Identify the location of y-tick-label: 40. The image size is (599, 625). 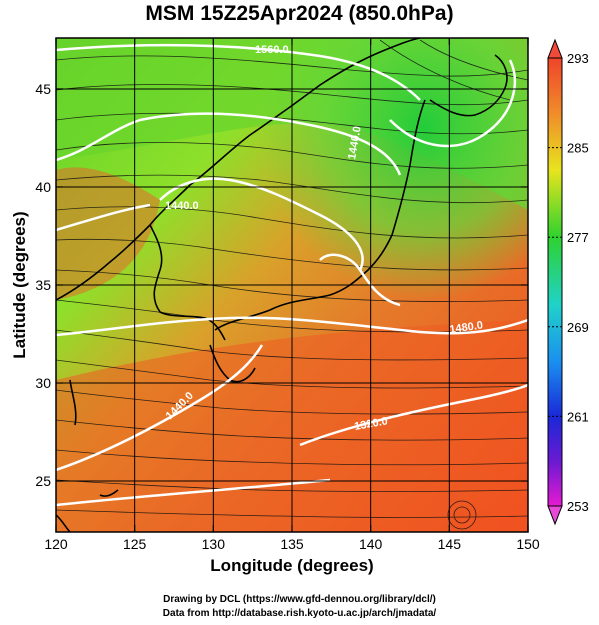
(43, 187).